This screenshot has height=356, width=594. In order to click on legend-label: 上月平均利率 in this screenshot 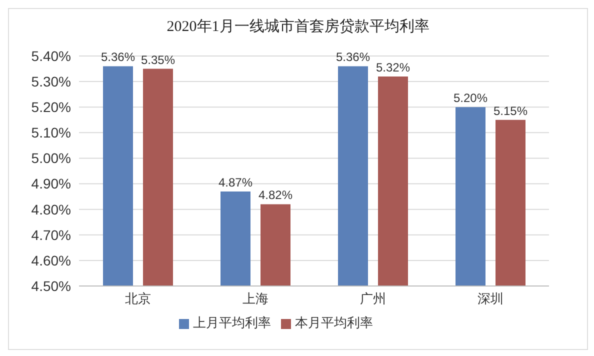, I will do `click(232, 322)`.